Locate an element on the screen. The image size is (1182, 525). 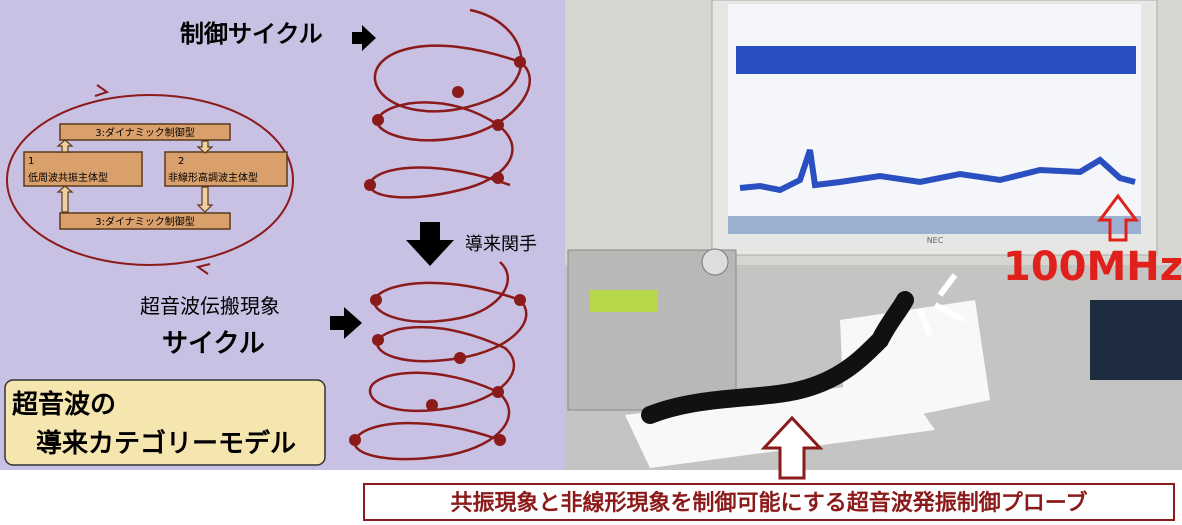
caption: 共振現象と非線形現象を制御可能にする超音波発振制御プローブ is located at coordinates (769, 503).